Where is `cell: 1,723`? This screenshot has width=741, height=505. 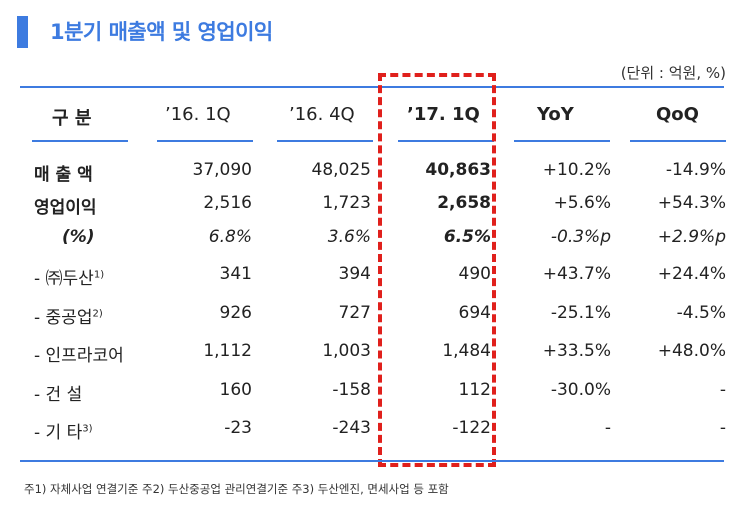
cell: 1,723 is located at coordinates (346, 203).